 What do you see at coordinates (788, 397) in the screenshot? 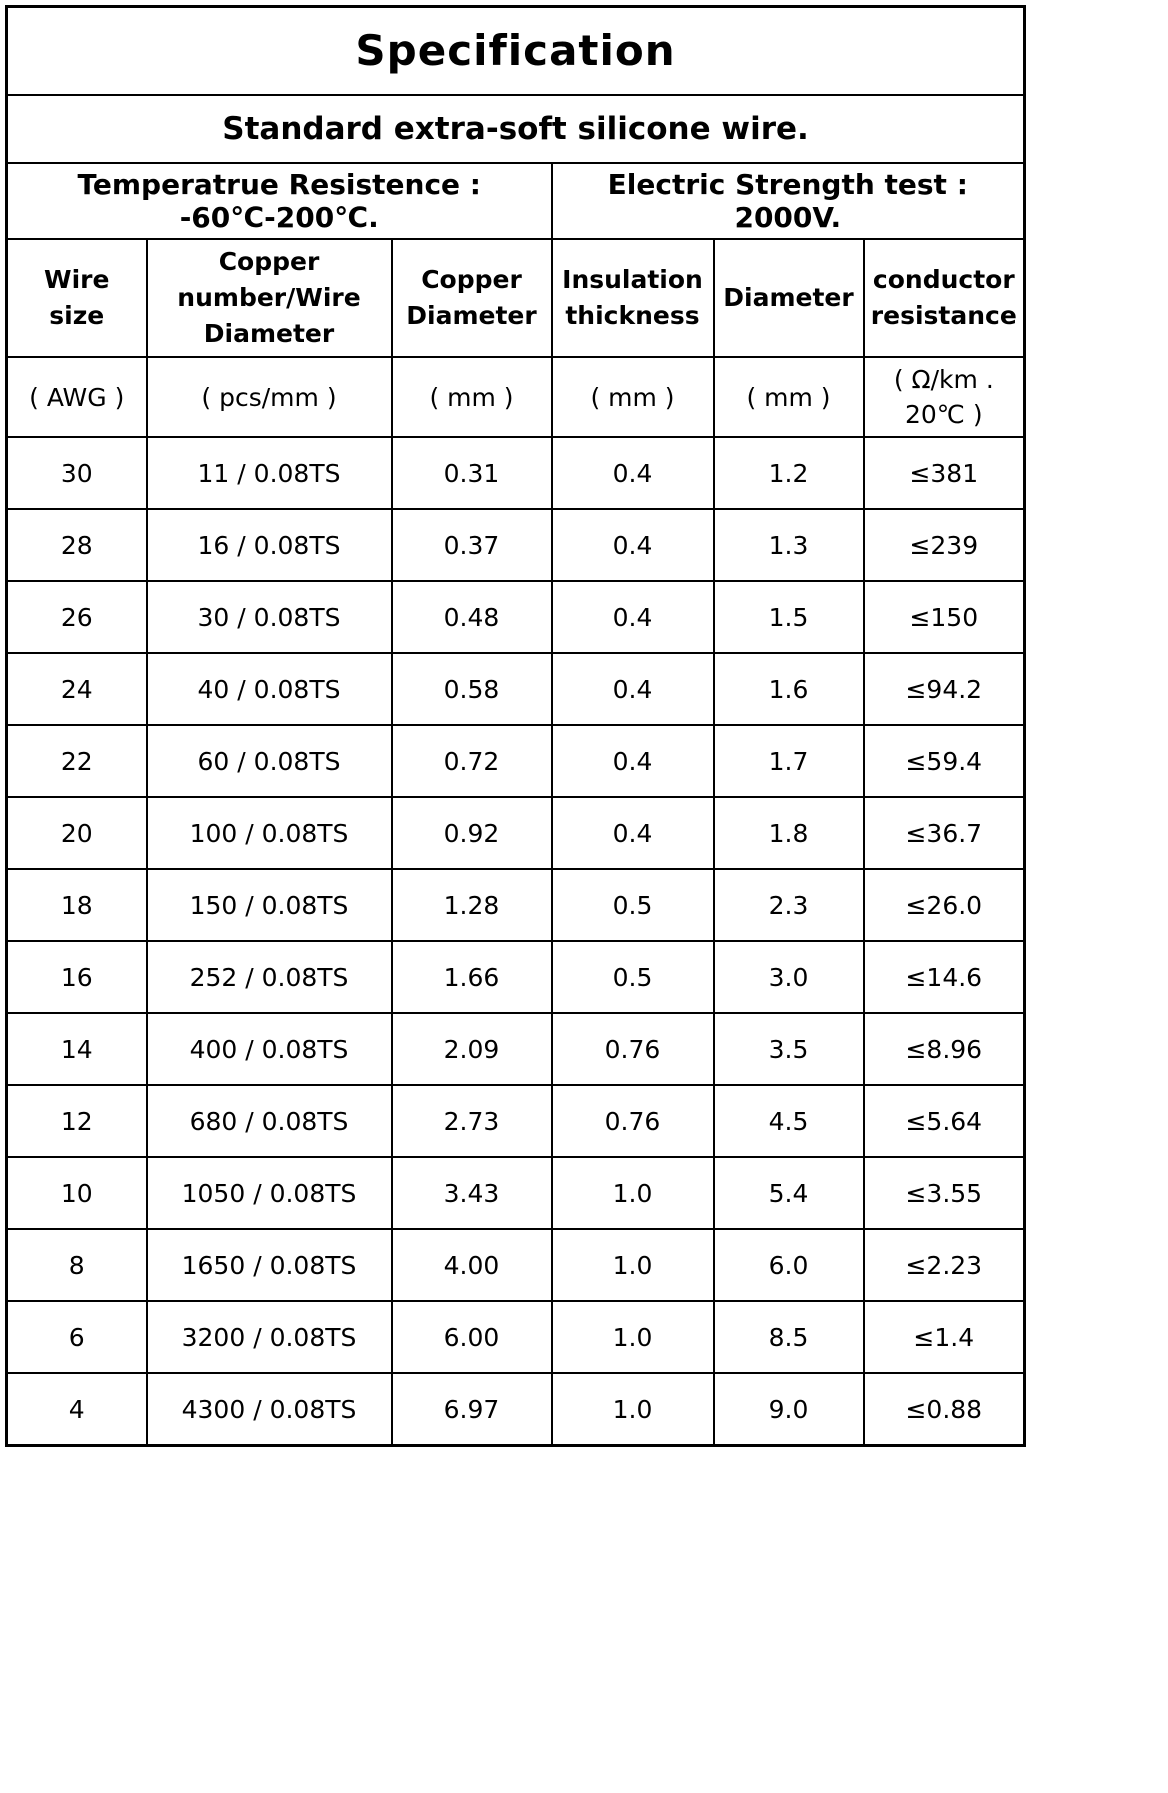
I see `unit-diameter: ( mm )` at bounding box center [788, 397].